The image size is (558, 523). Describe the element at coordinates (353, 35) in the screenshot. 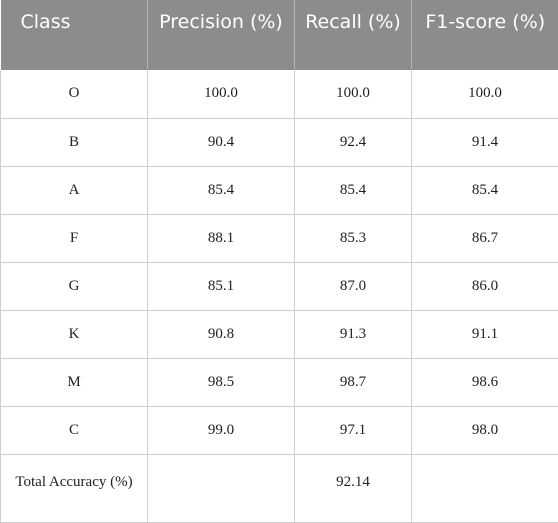

I see `header-recall: Recall (%)` at that location.